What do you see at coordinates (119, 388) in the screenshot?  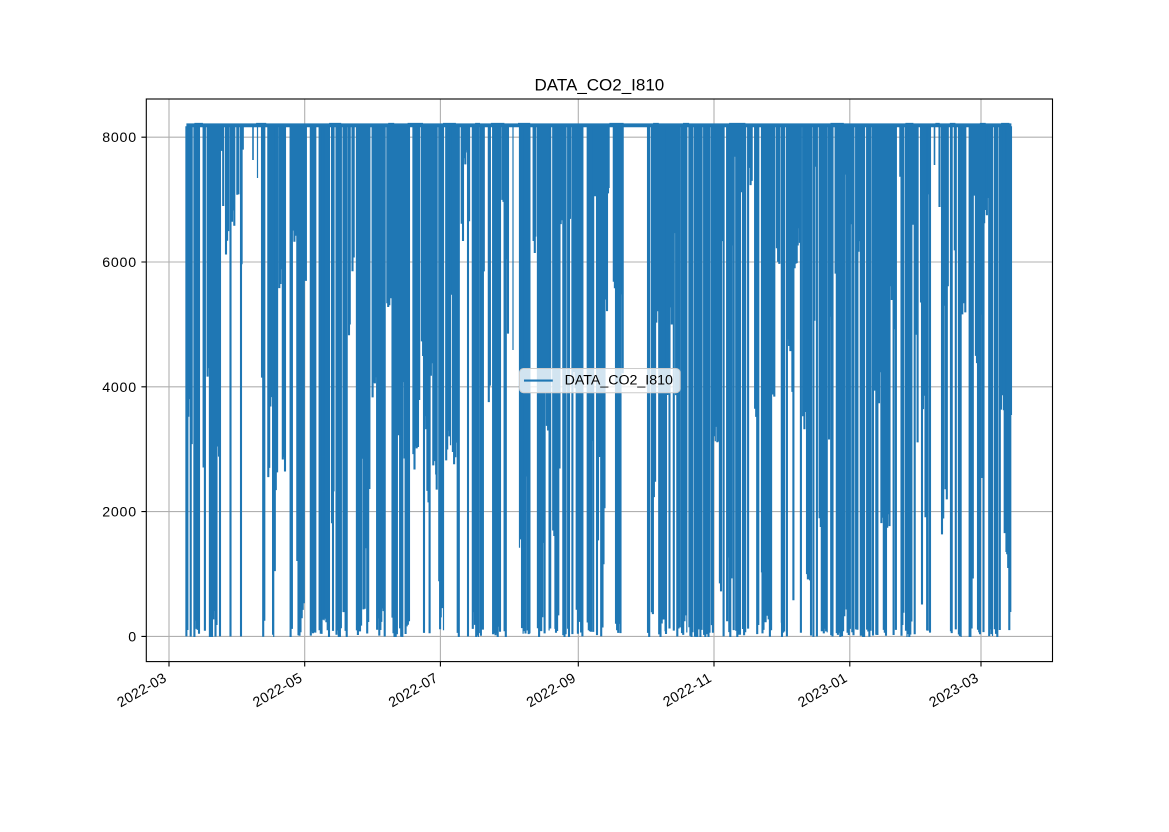 I see `svg-text: 4000` at bounding box center [119, 388].